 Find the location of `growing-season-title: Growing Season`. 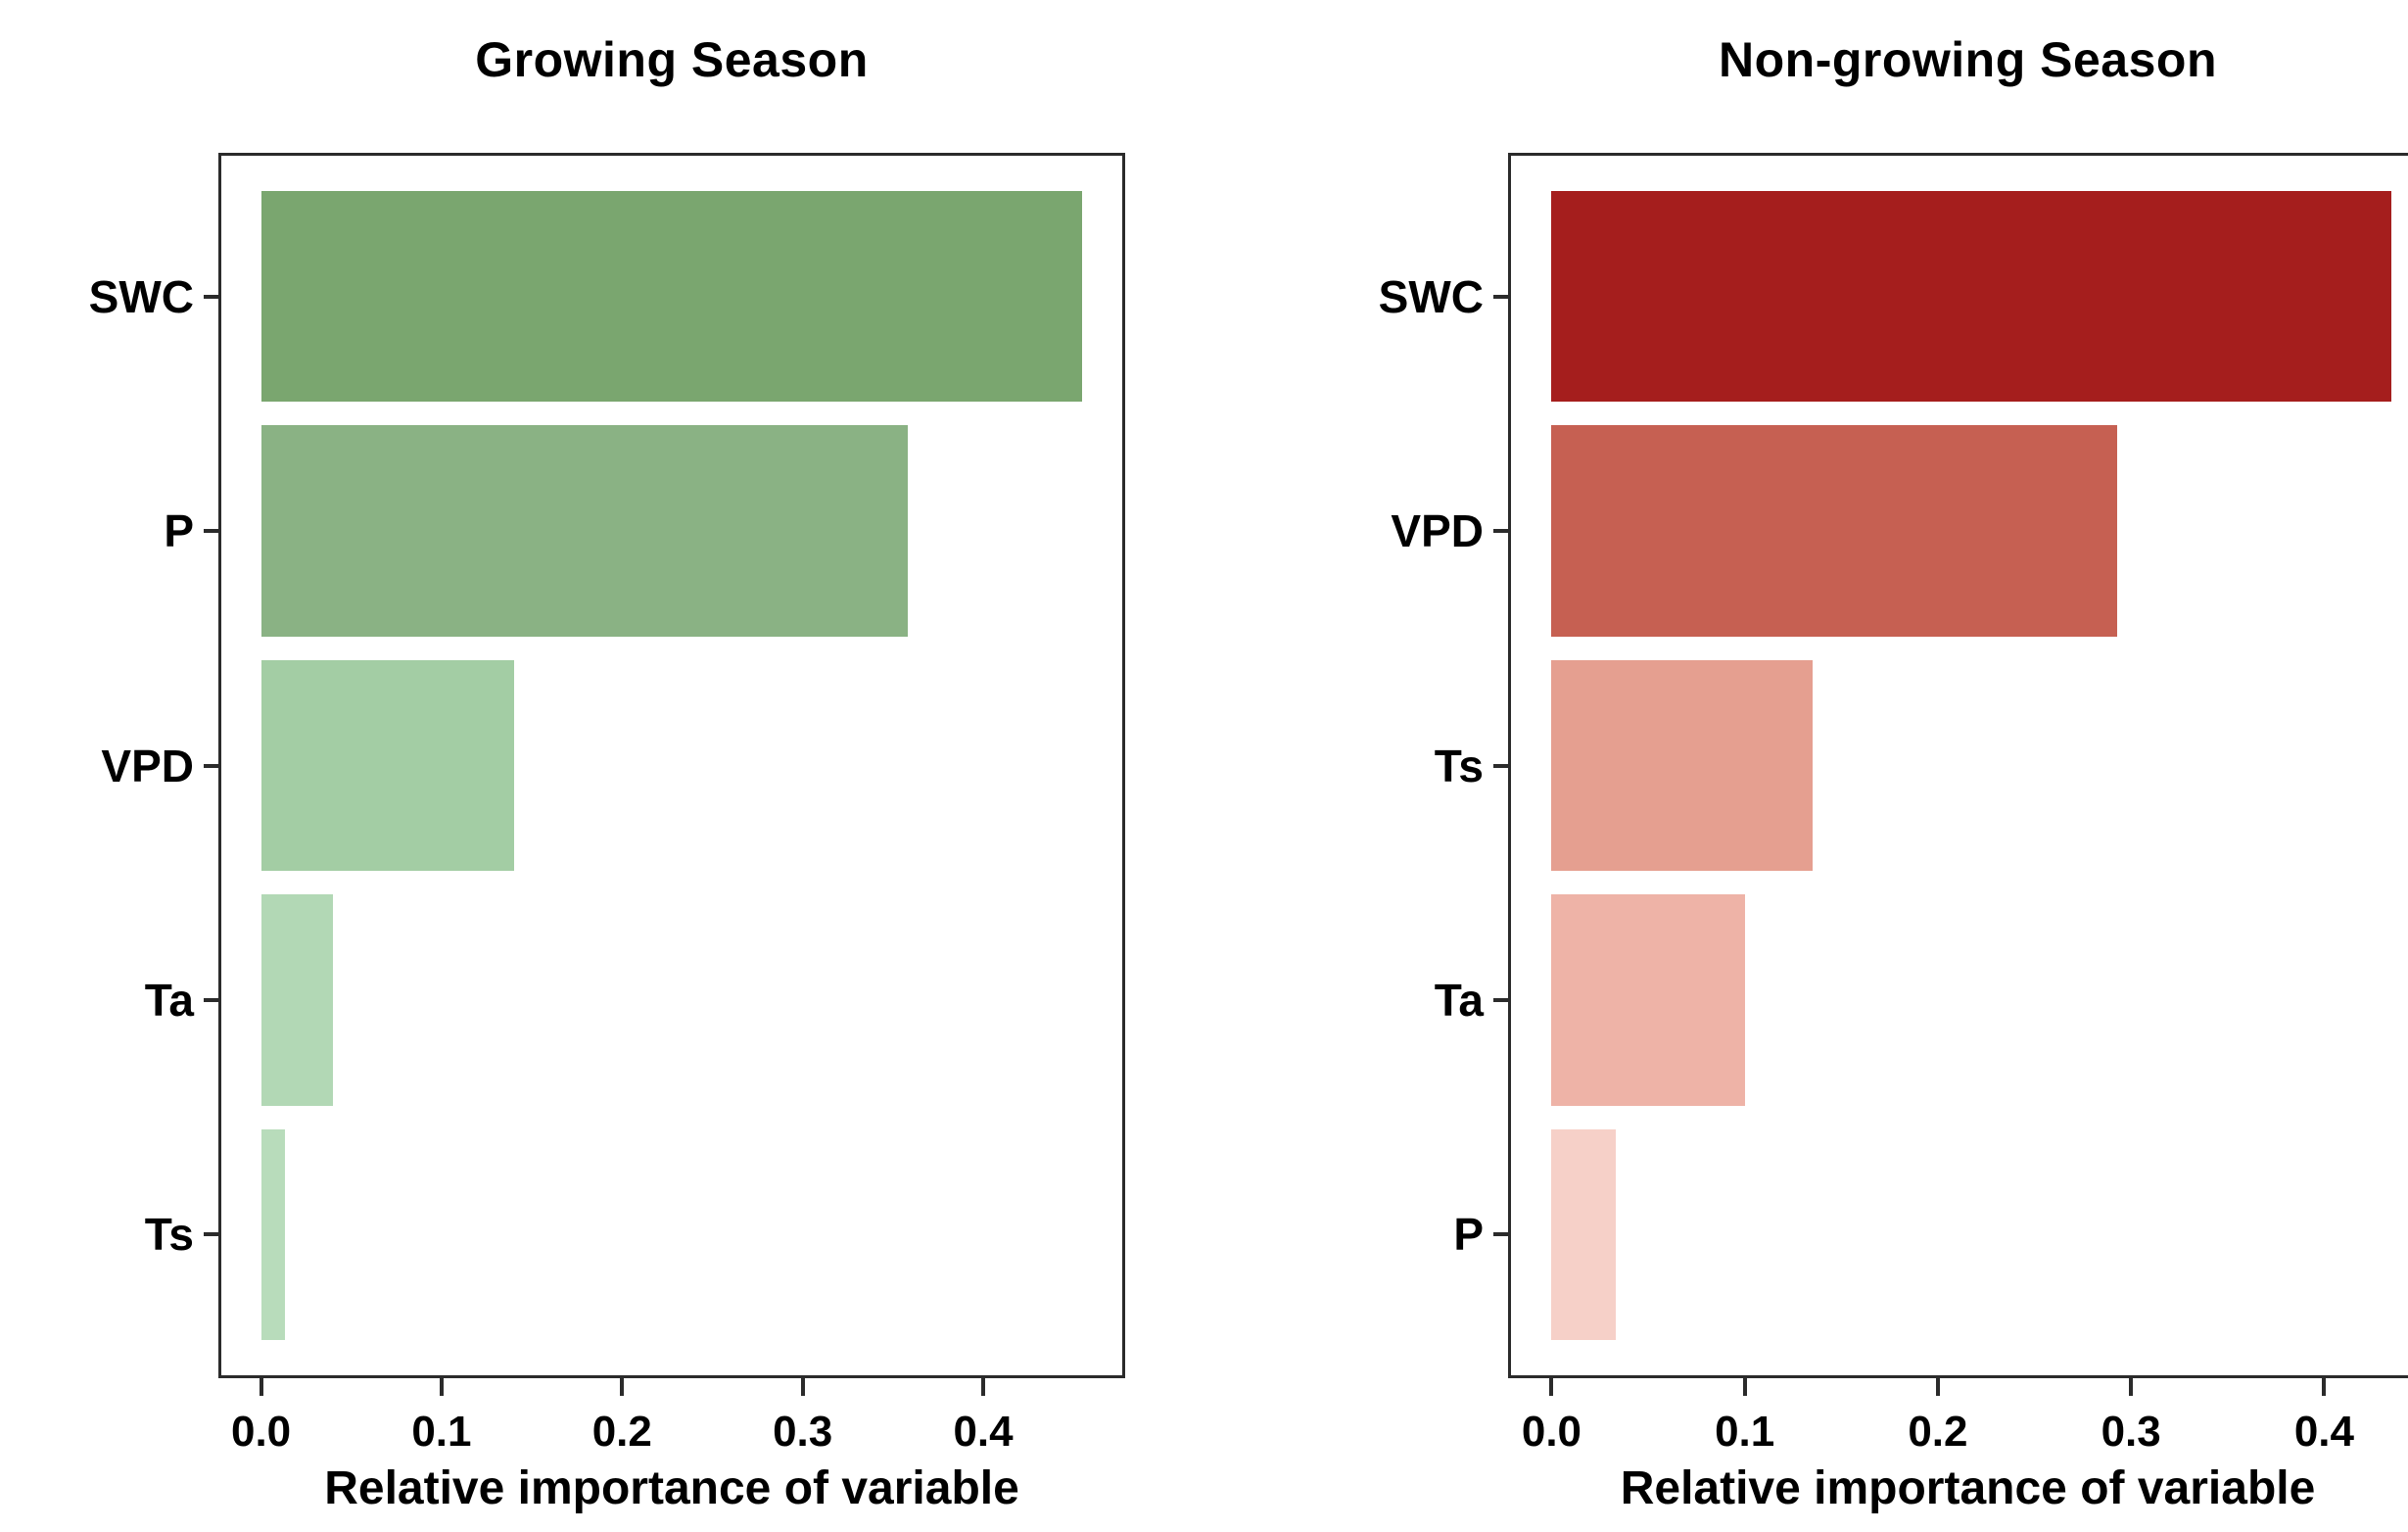

growing-season-title: Growing Season is located at coordinates (672, 59).